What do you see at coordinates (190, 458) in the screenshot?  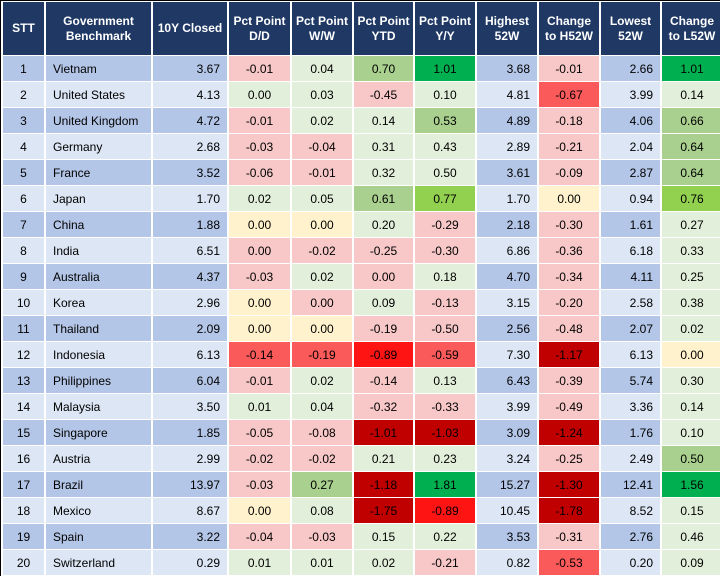 I see `closed-cell: 2.99` at bounding box center [190, 458].